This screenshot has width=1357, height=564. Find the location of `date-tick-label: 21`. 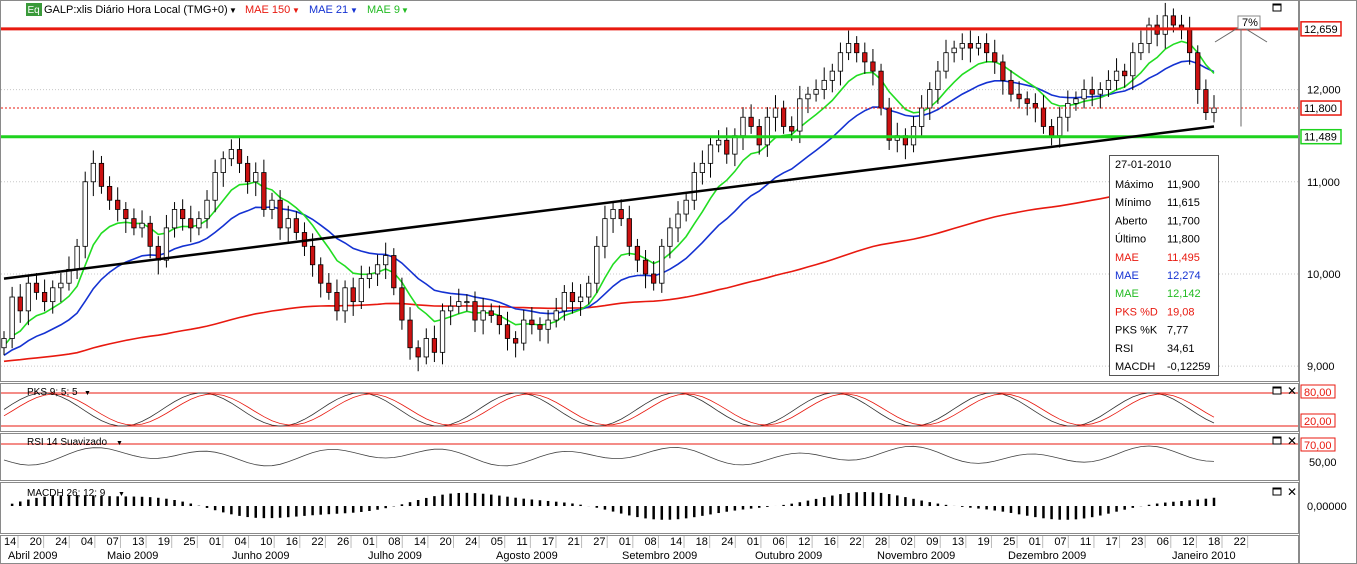

date-tick-label: 21 is located at coordinates (574, 542).